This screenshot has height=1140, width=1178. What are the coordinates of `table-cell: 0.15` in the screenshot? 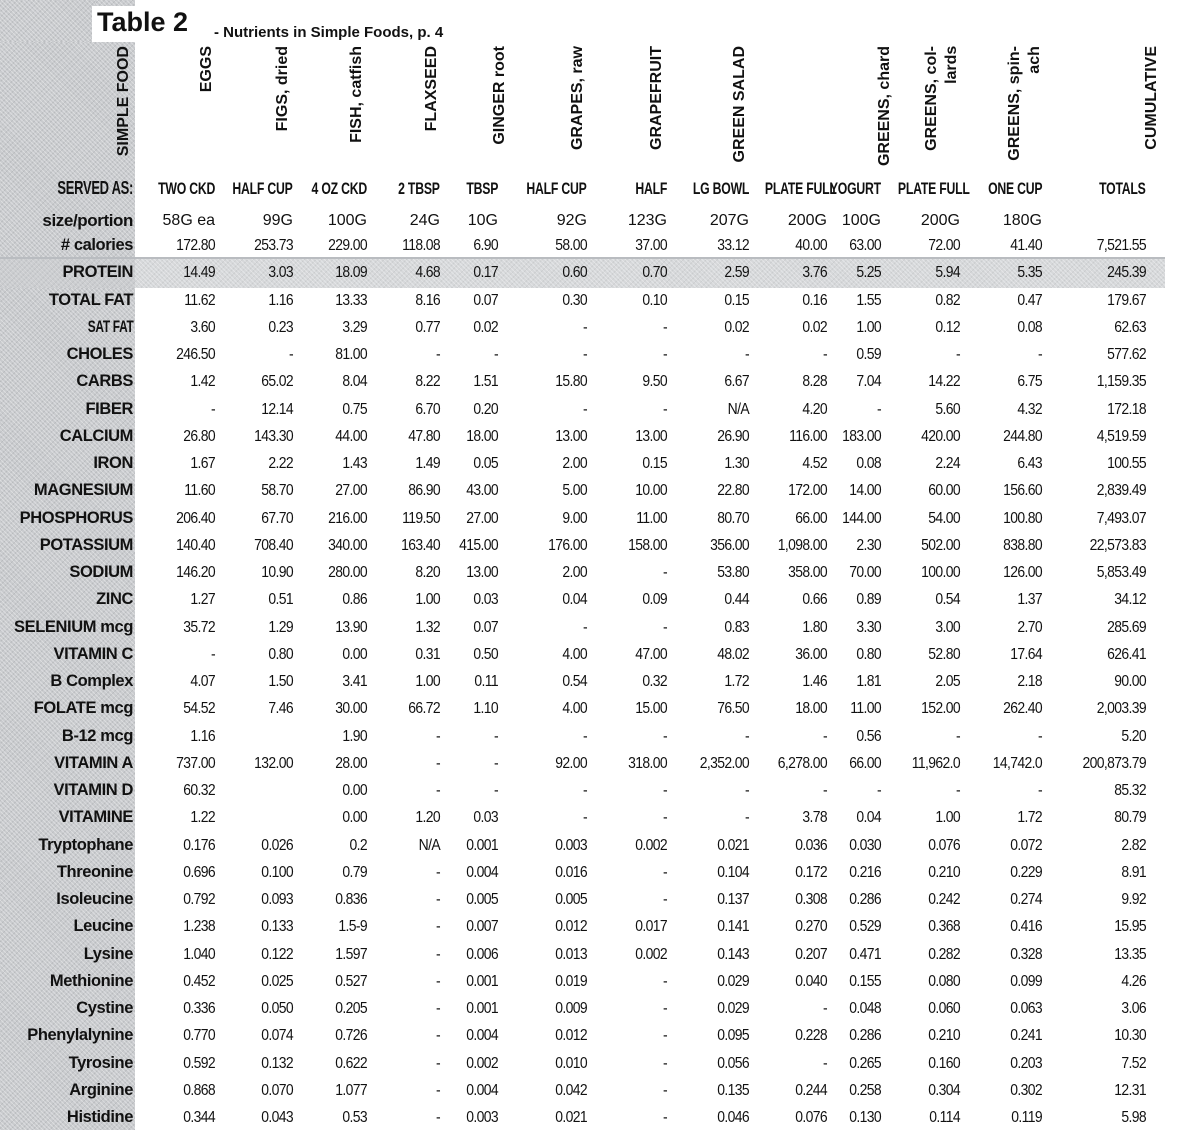 It's located at (736, 300).